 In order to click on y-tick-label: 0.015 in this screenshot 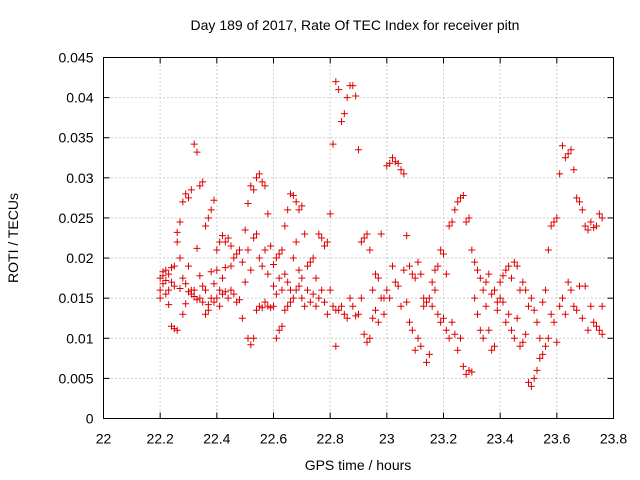, I will do `click(75, 298)`.